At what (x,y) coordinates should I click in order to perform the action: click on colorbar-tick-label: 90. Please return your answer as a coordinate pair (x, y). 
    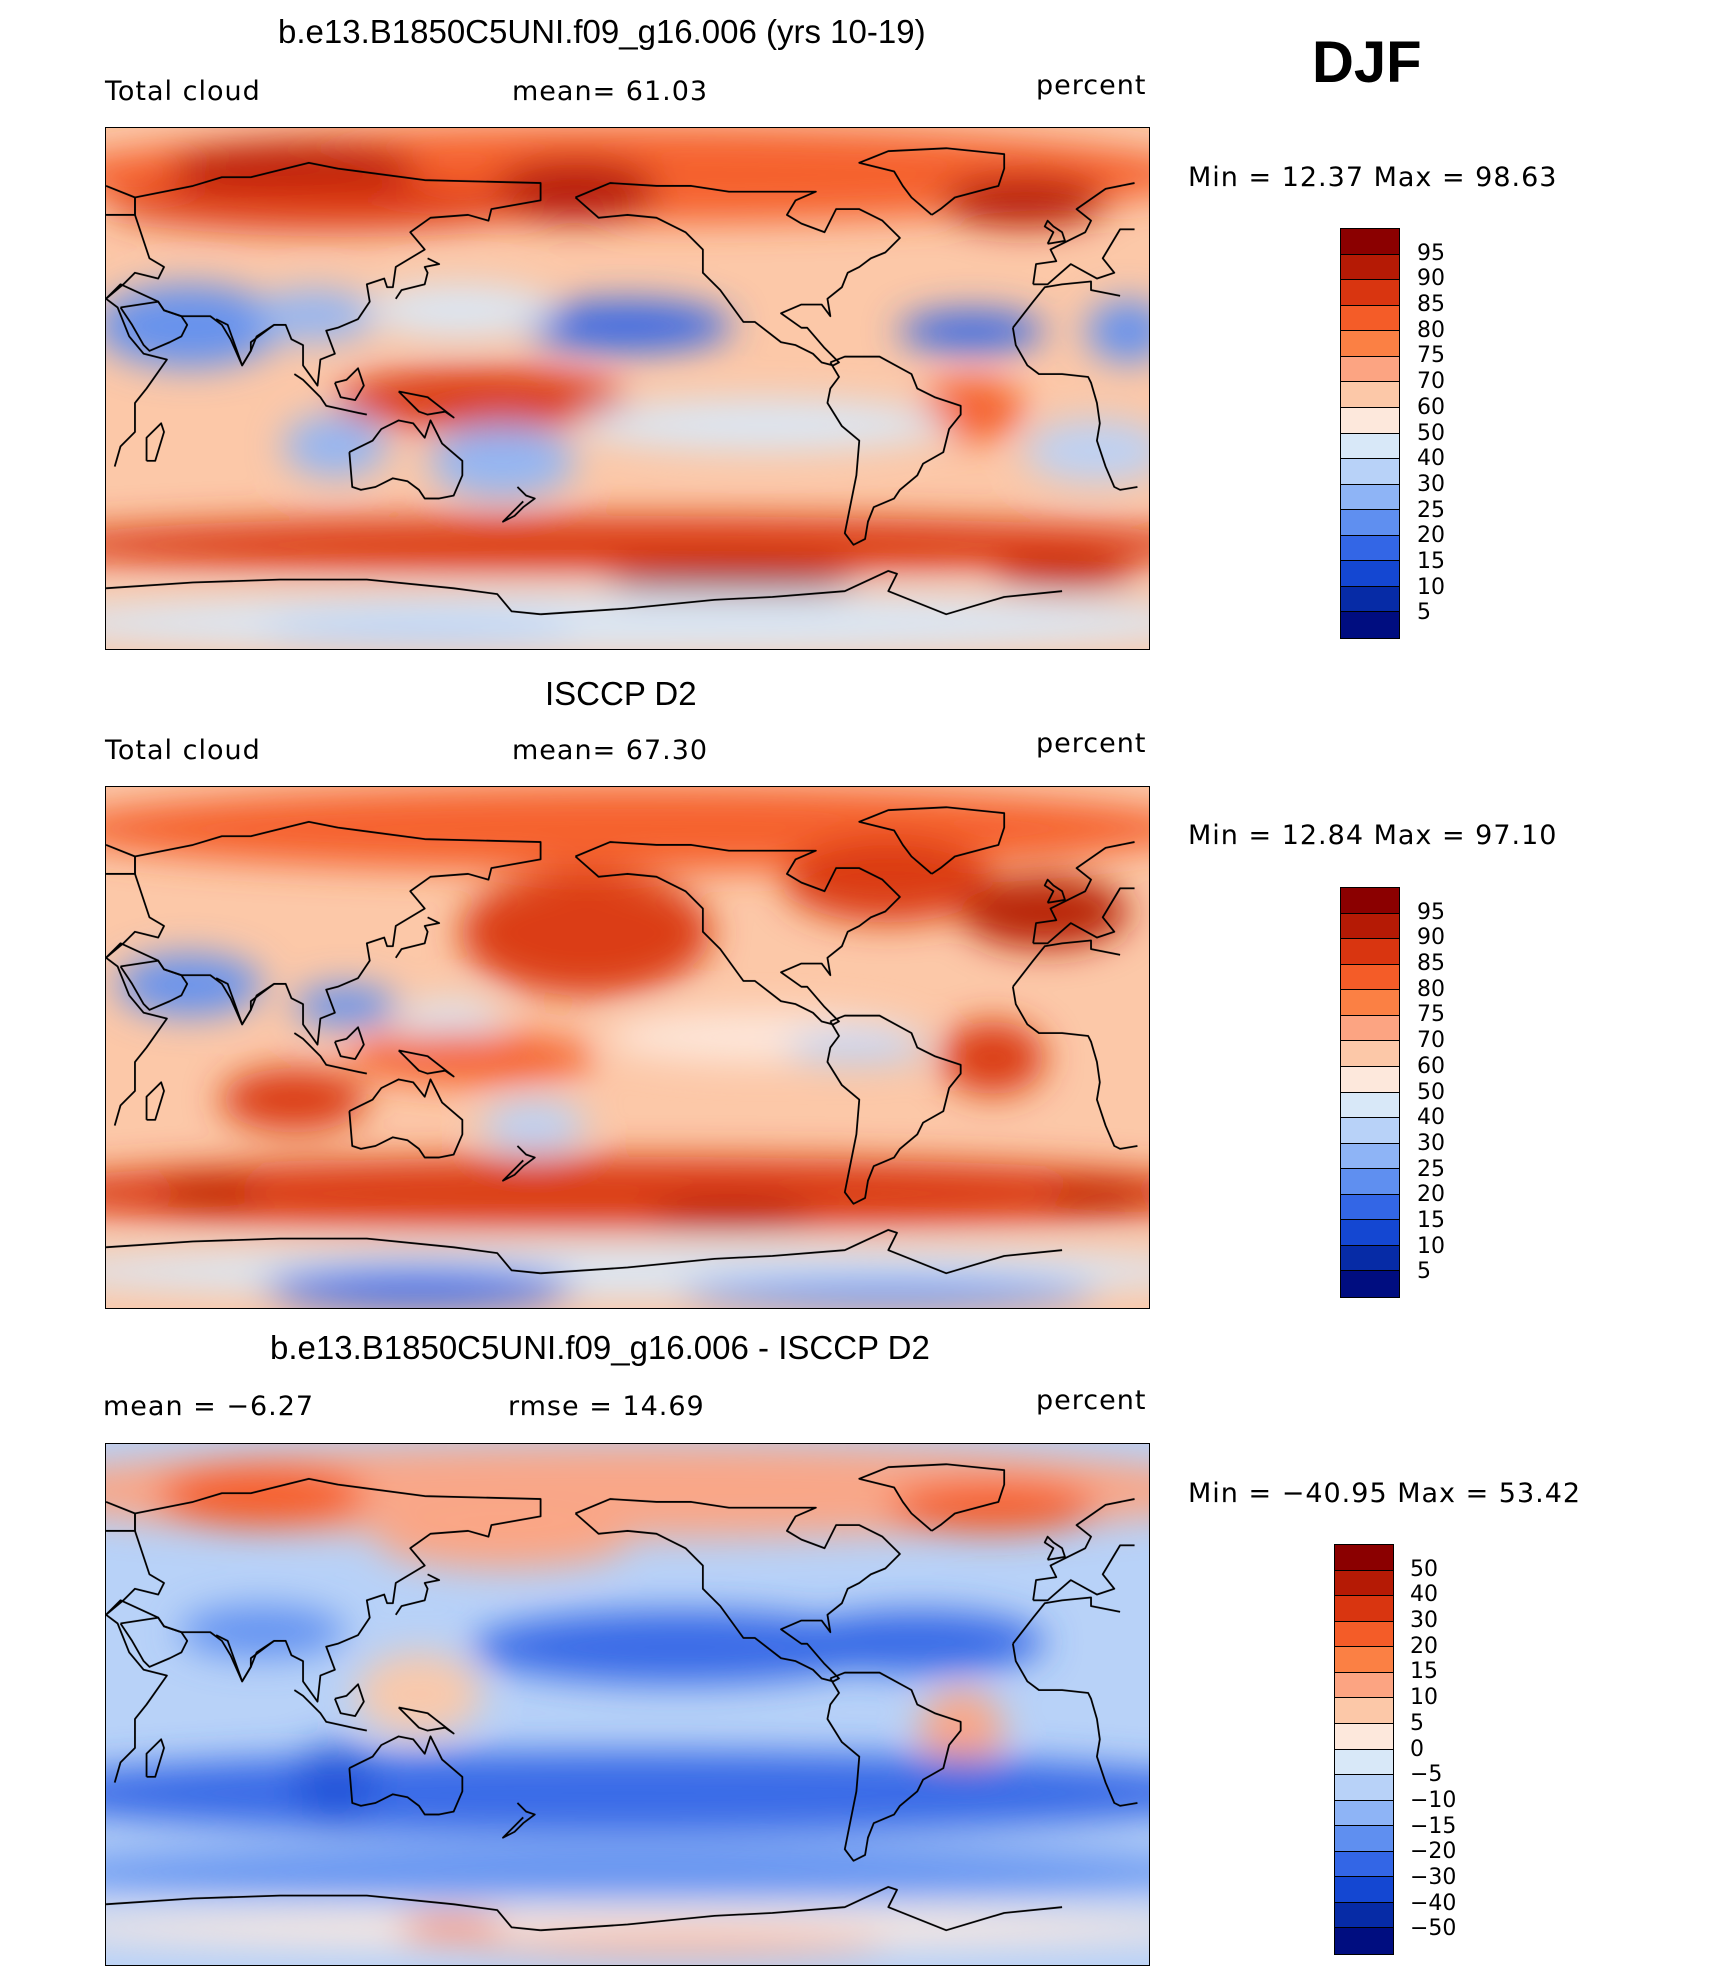
    Looking at the image, I should click on (1431, 279).